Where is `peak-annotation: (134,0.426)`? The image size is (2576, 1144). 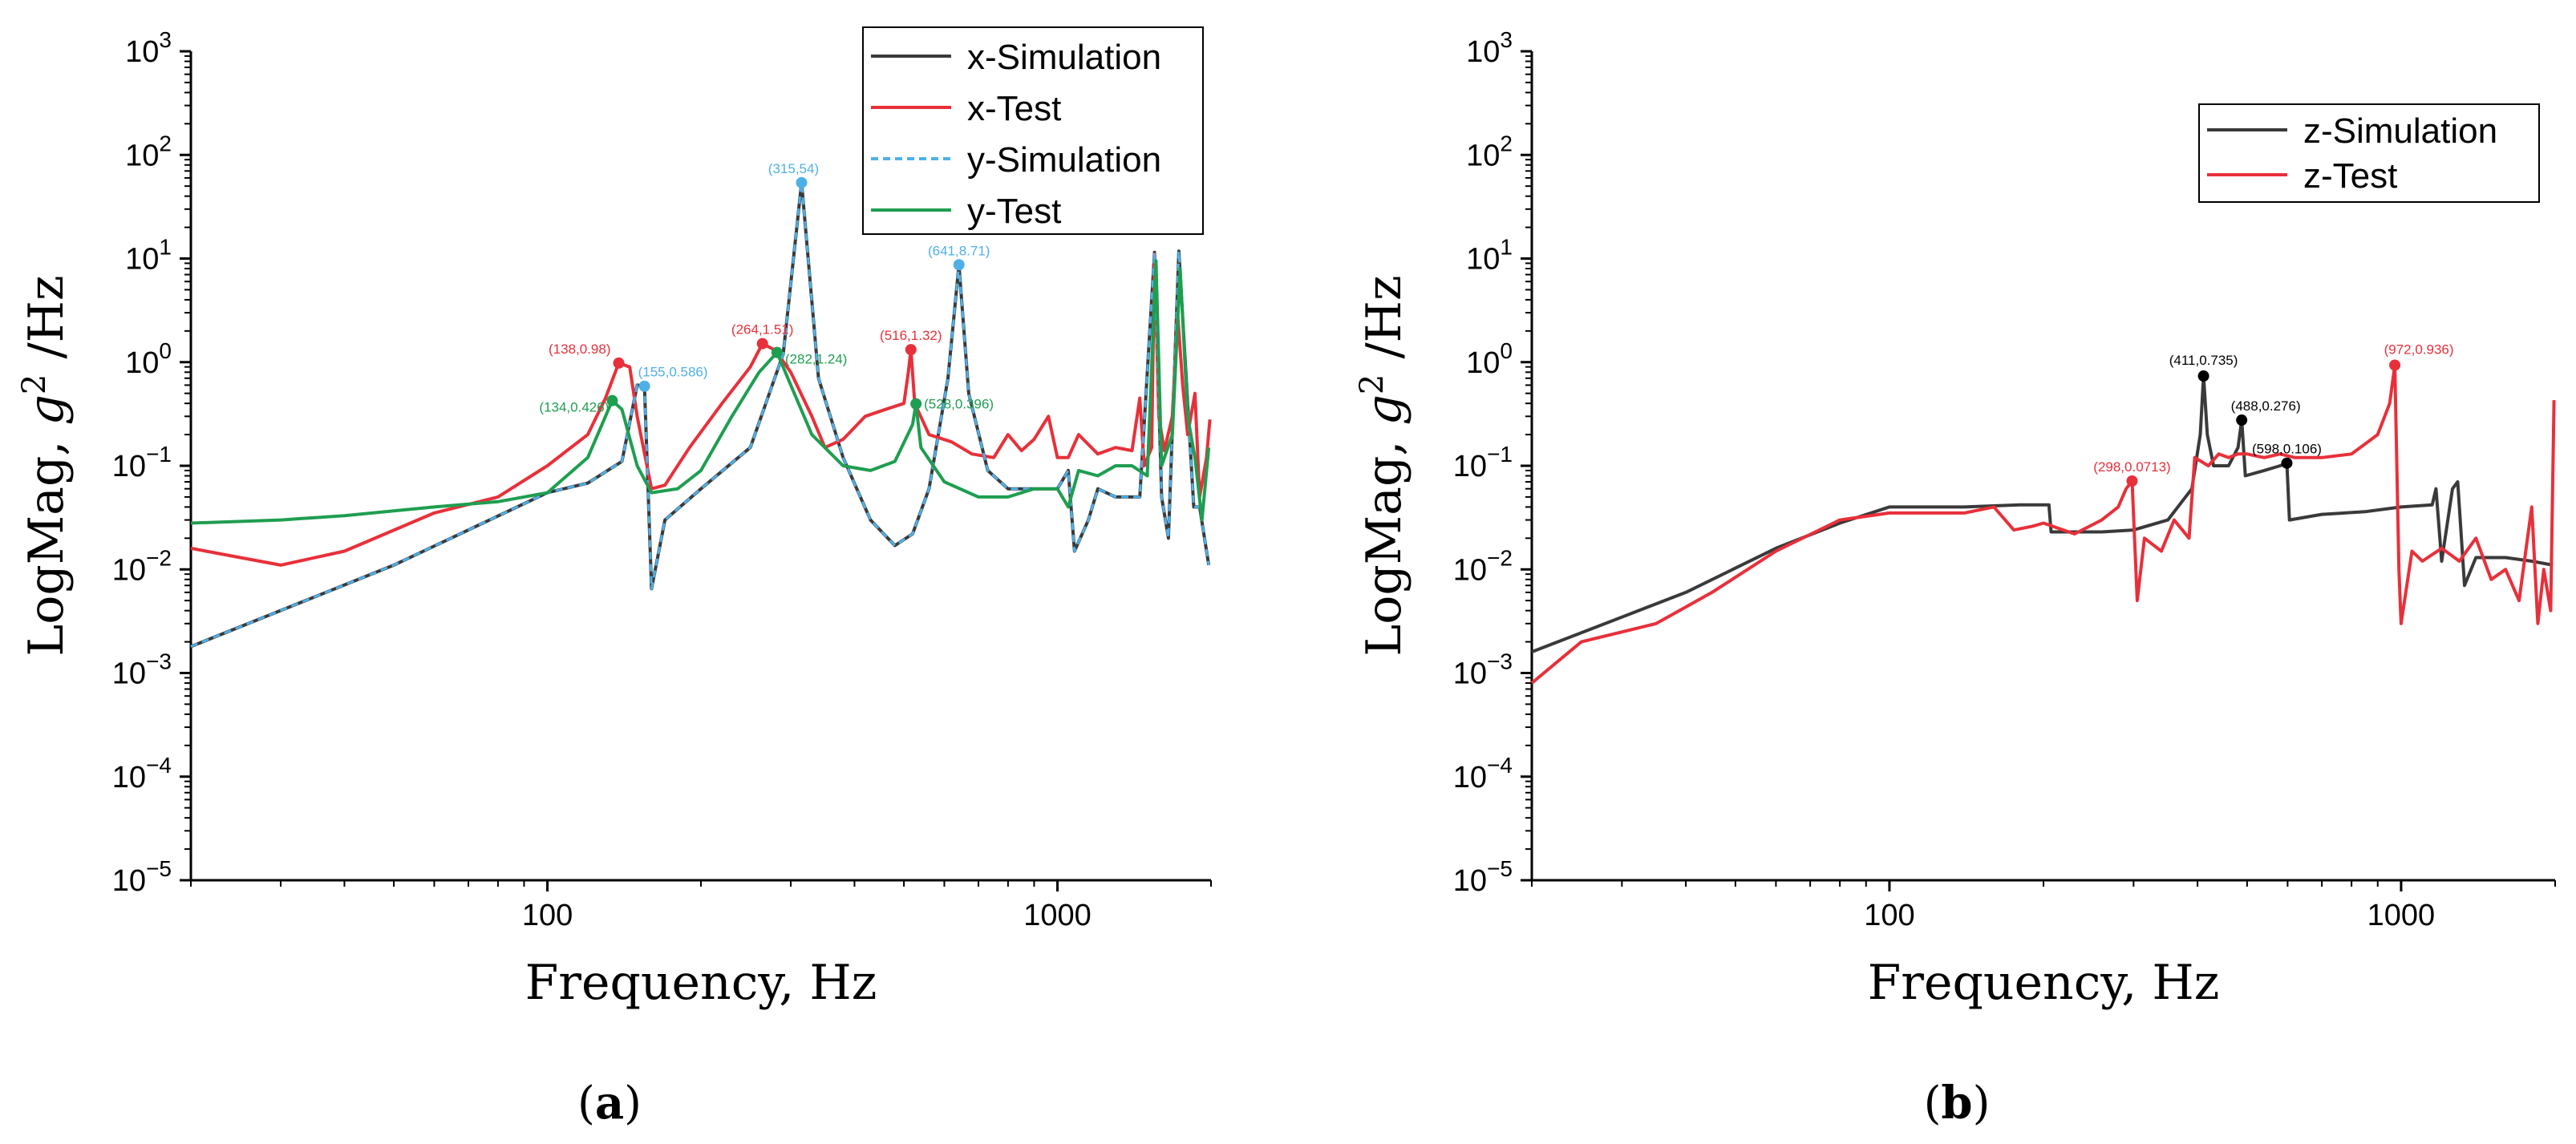
peak-annotation: (134,0.426) is located at coordinates (574, 407).